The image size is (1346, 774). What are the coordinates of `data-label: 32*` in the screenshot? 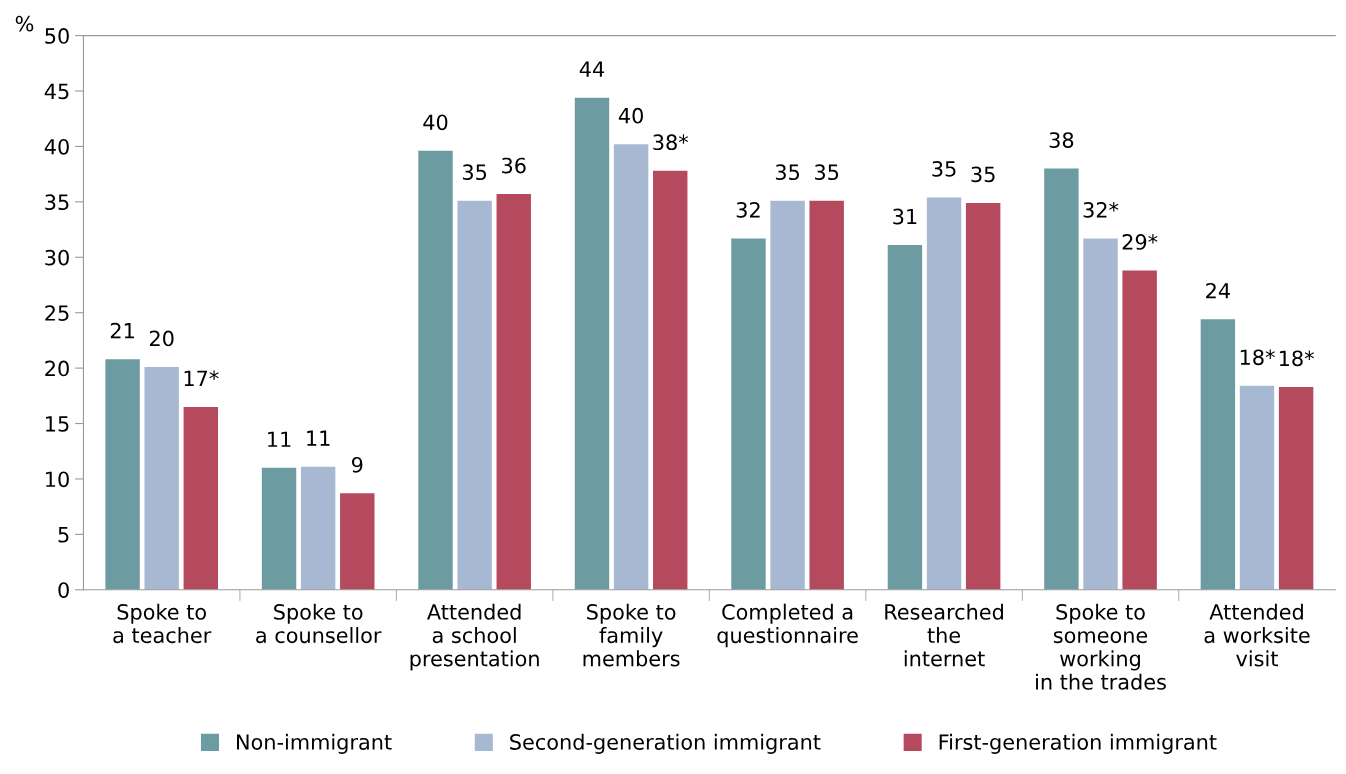 It's located at (1101, 209).